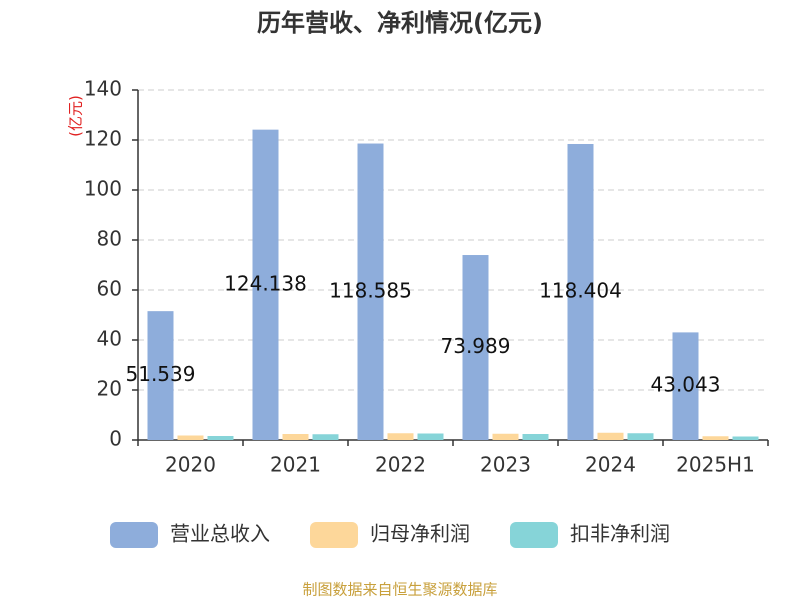  Describe the element at coordinates (715, 465) in the screenshot. I see `x-tick-label: 2025H1` at that location.